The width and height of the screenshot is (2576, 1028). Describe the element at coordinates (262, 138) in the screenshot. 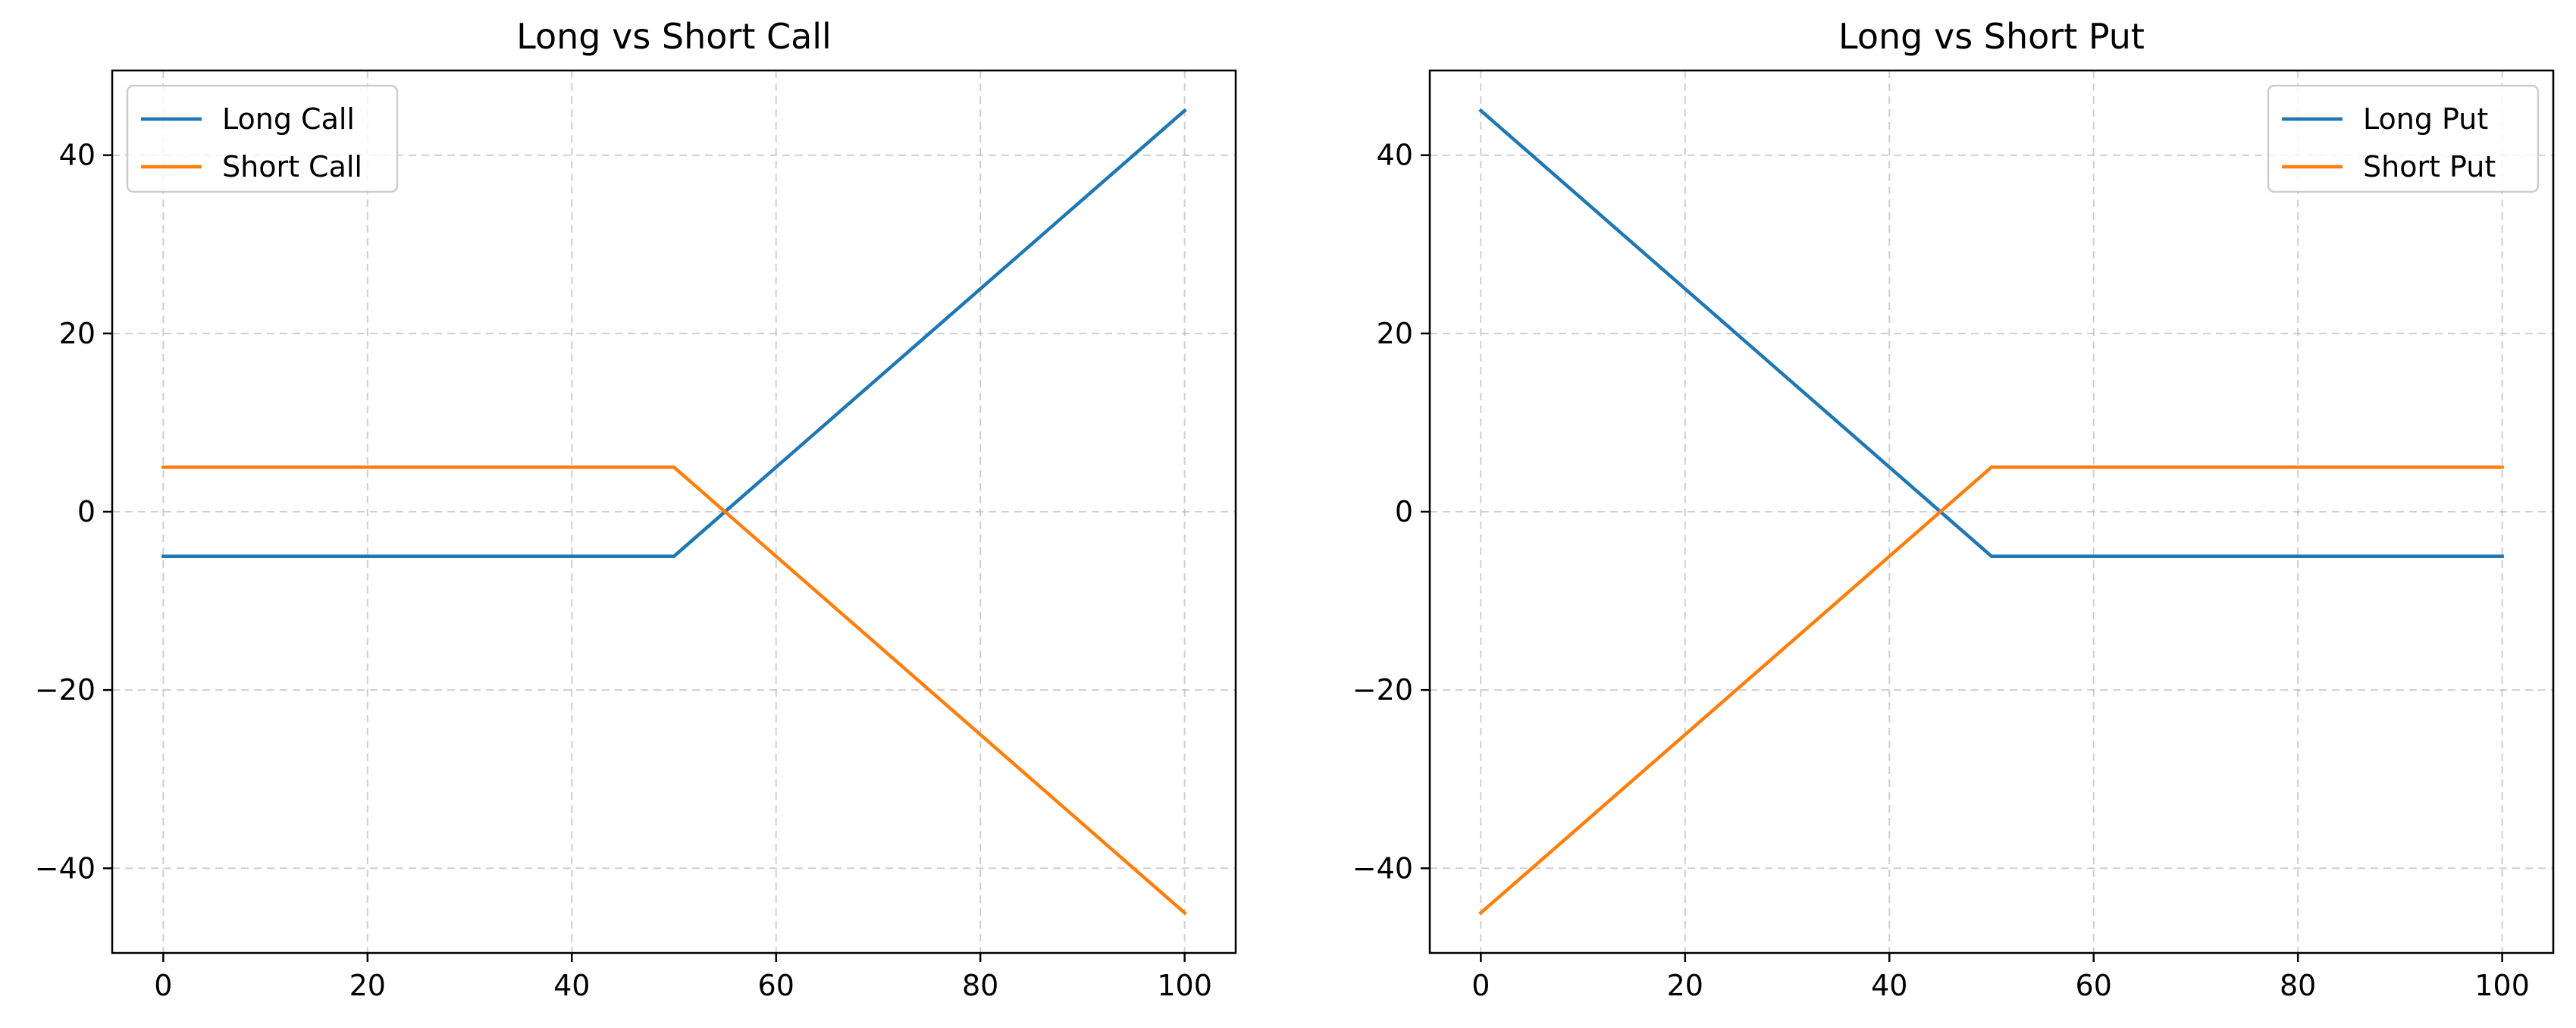

I see `legend: Long Call Short Call` at that location.